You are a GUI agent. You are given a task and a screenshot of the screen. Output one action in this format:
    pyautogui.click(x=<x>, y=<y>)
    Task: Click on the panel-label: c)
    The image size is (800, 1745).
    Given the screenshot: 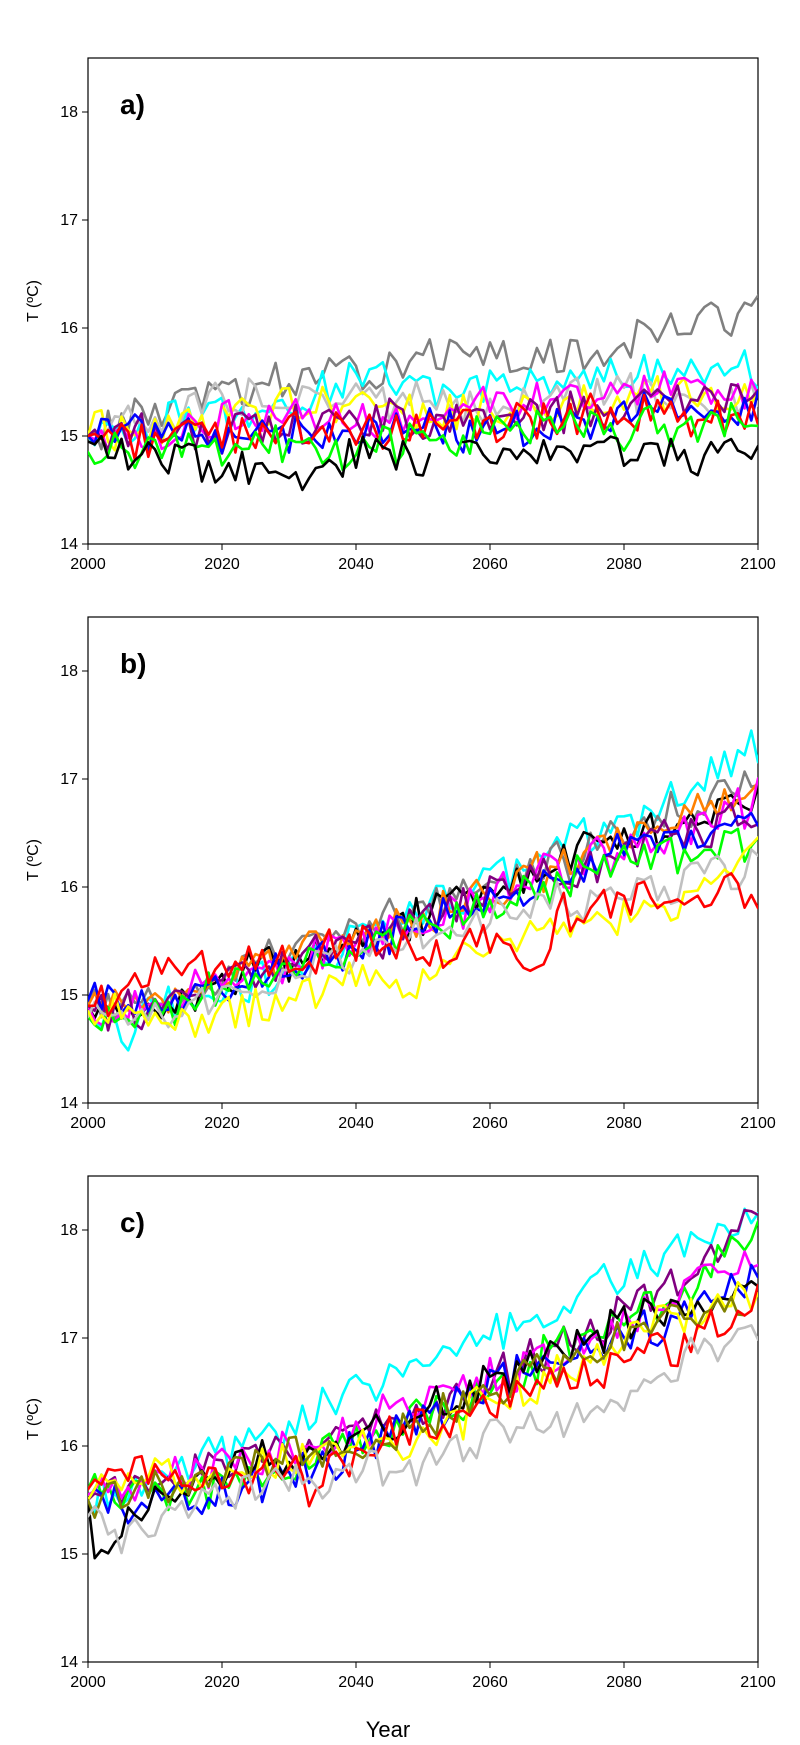 What is the action you would take?
    pyautogui.click(x=132, y=1222)
    